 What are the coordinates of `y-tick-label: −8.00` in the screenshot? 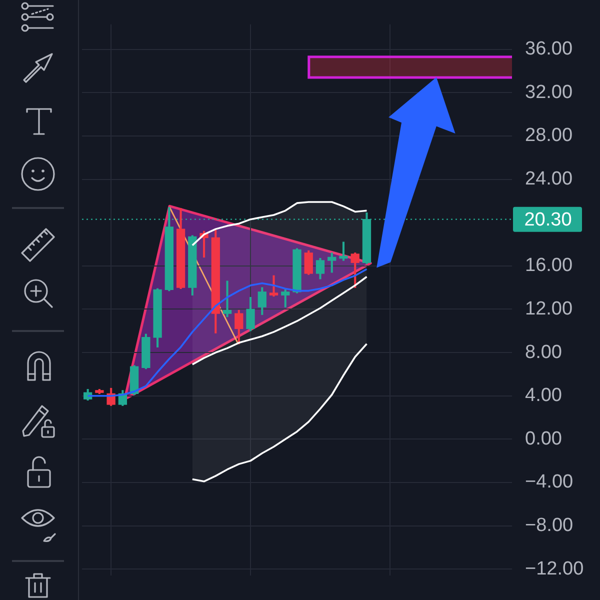 It's located at (549, 525).